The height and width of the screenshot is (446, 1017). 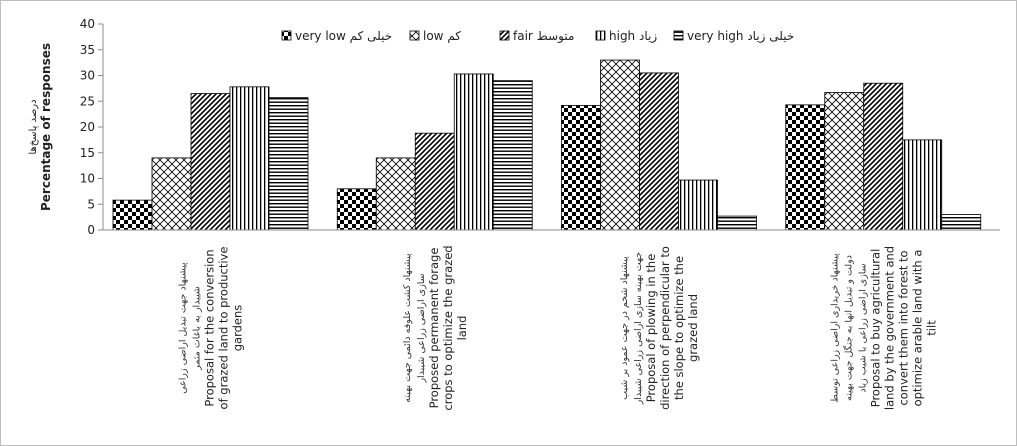 I want to click on y-tick-label: 0, so click(x=91, y=230).